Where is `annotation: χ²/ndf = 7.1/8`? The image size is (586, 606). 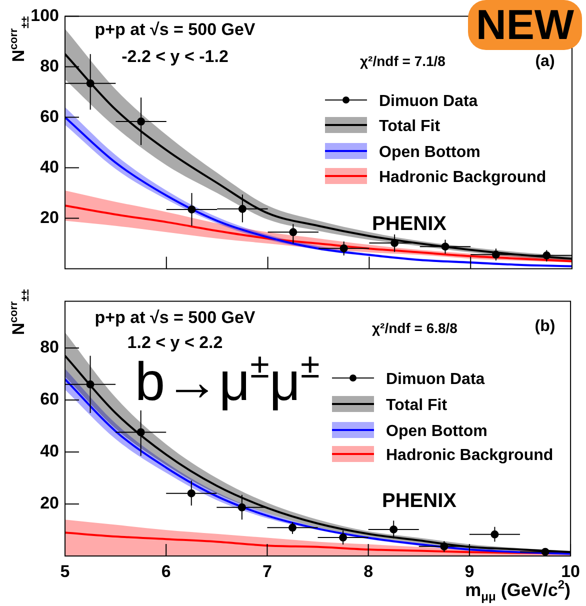
annotation: χ²/ndf = 7.1/8 is located at coordinates (403, 61).